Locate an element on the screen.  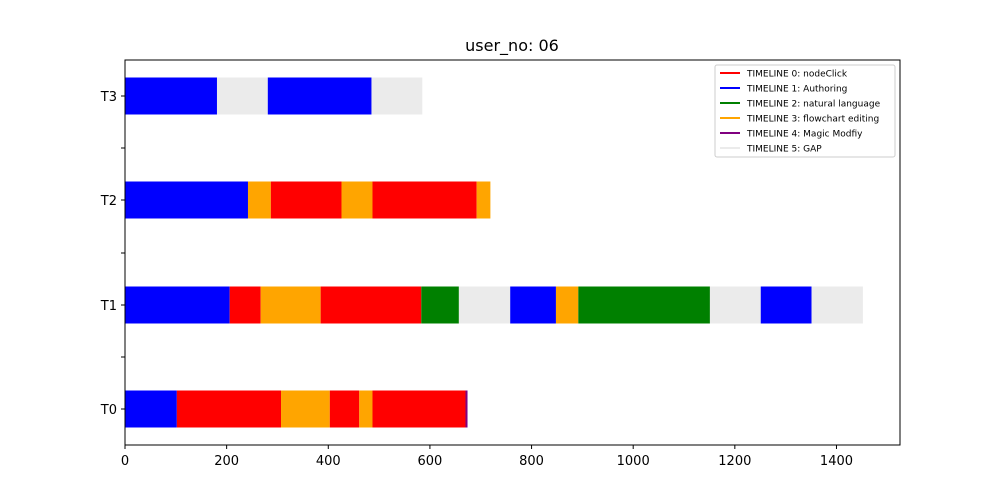
chart-title: user_no: 06 is located at coordinates (512, 46).